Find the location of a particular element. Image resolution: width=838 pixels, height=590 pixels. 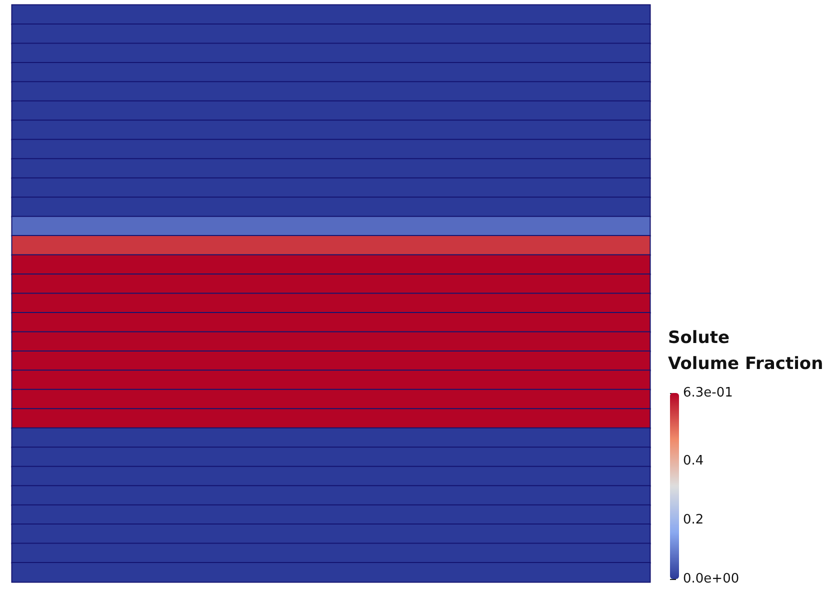

color-bar-label: 0.2 is located at coordinates (693, 520).